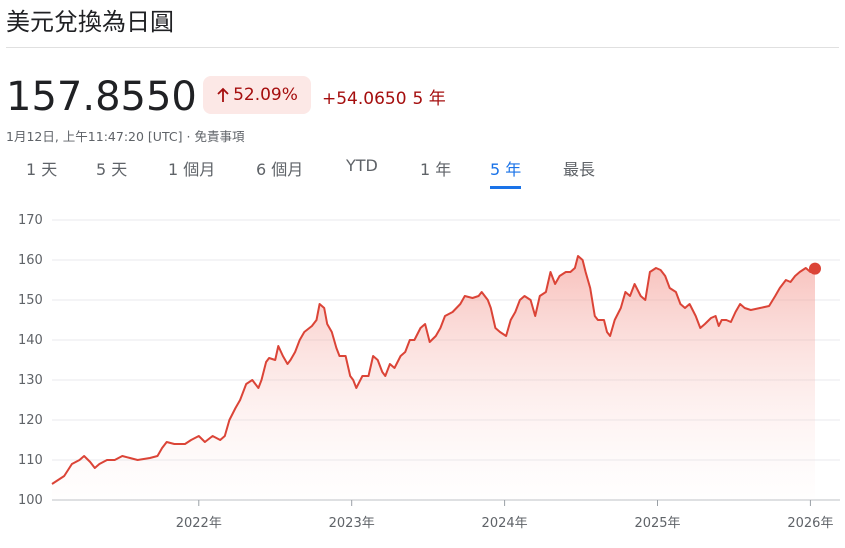  I want to click on x-tick-label: 2022年, so click(199, 523).